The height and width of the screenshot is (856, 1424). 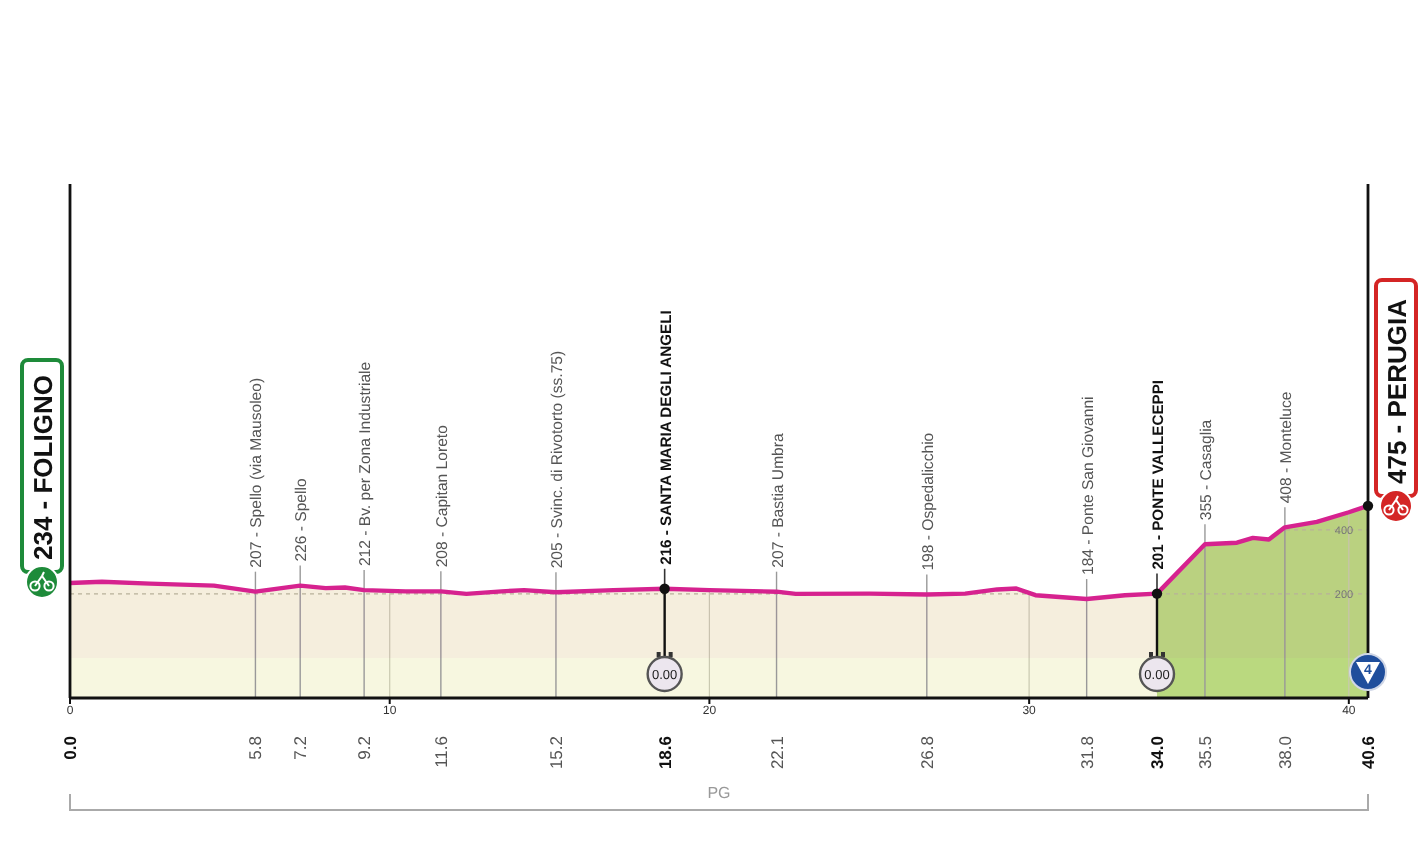 I want to click on x2-tick-label: 15.2, so click(x=555, y=752).